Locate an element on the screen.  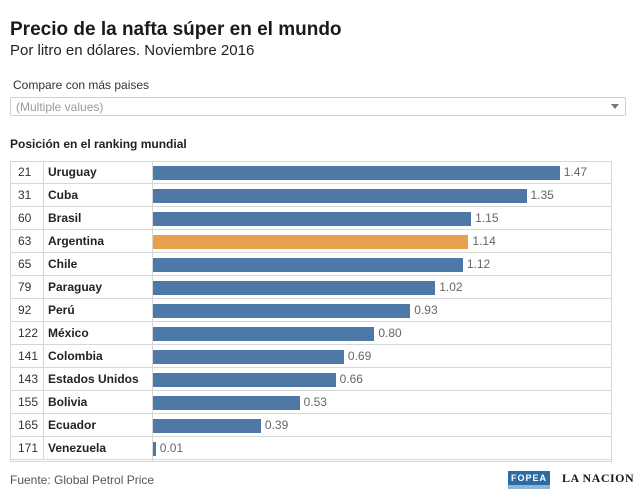
value-label: 0.53 is located at coordinates (315, 402).